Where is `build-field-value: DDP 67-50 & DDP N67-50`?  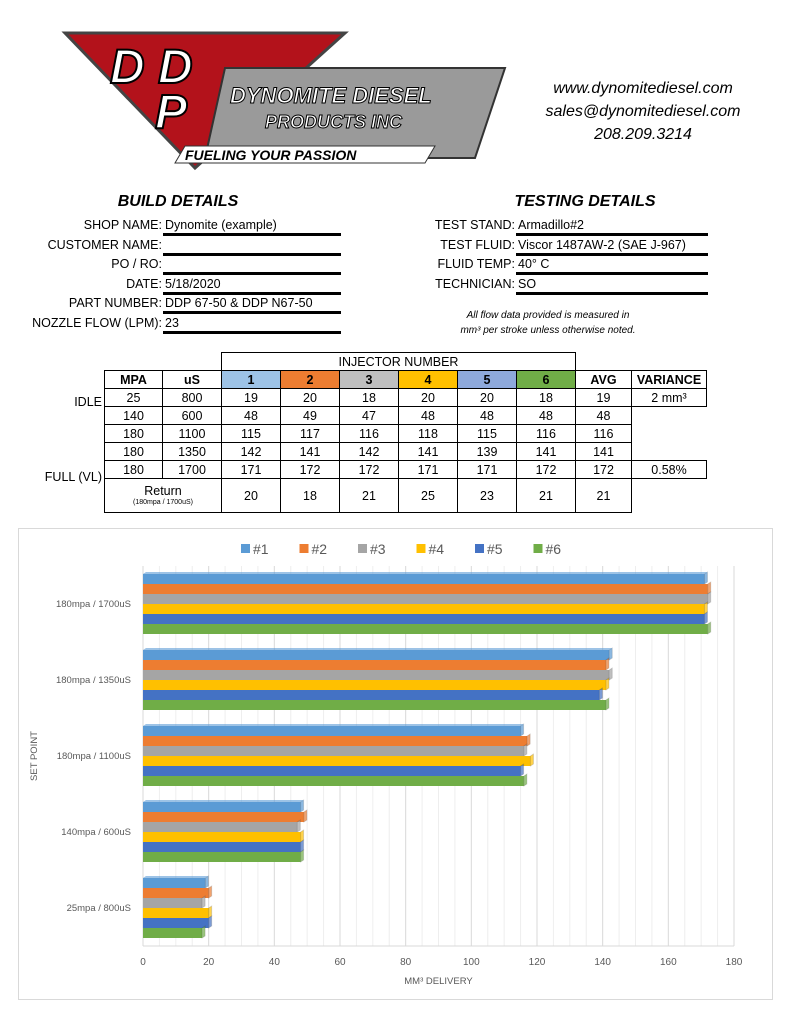 build-field-value: DDP 67-50 & DDP N67-50 is located at coordinates (239, 303).